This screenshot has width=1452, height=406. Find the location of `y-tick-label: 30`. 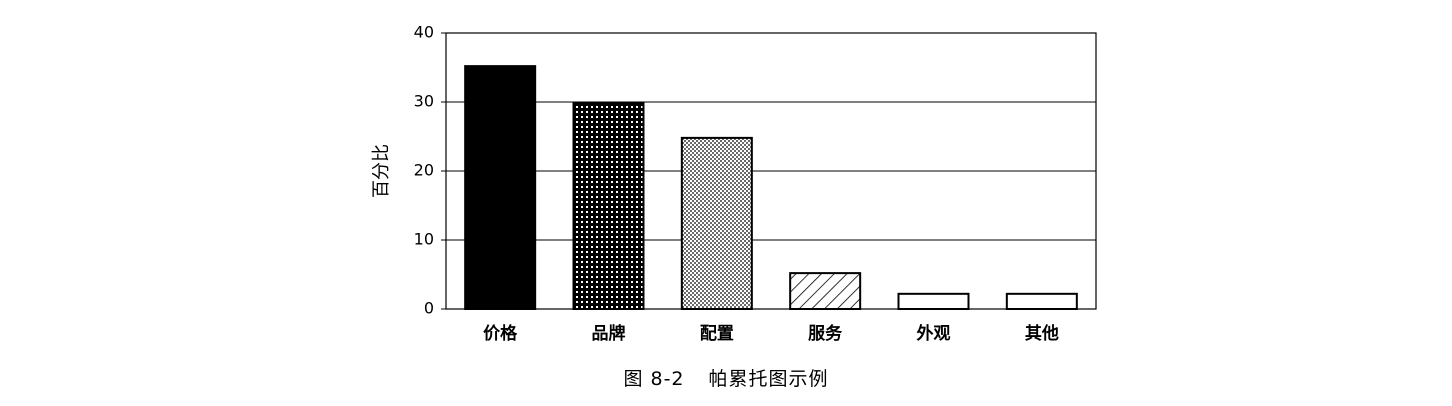

y-tick-label: 30 is located at coordinates (424, 101).